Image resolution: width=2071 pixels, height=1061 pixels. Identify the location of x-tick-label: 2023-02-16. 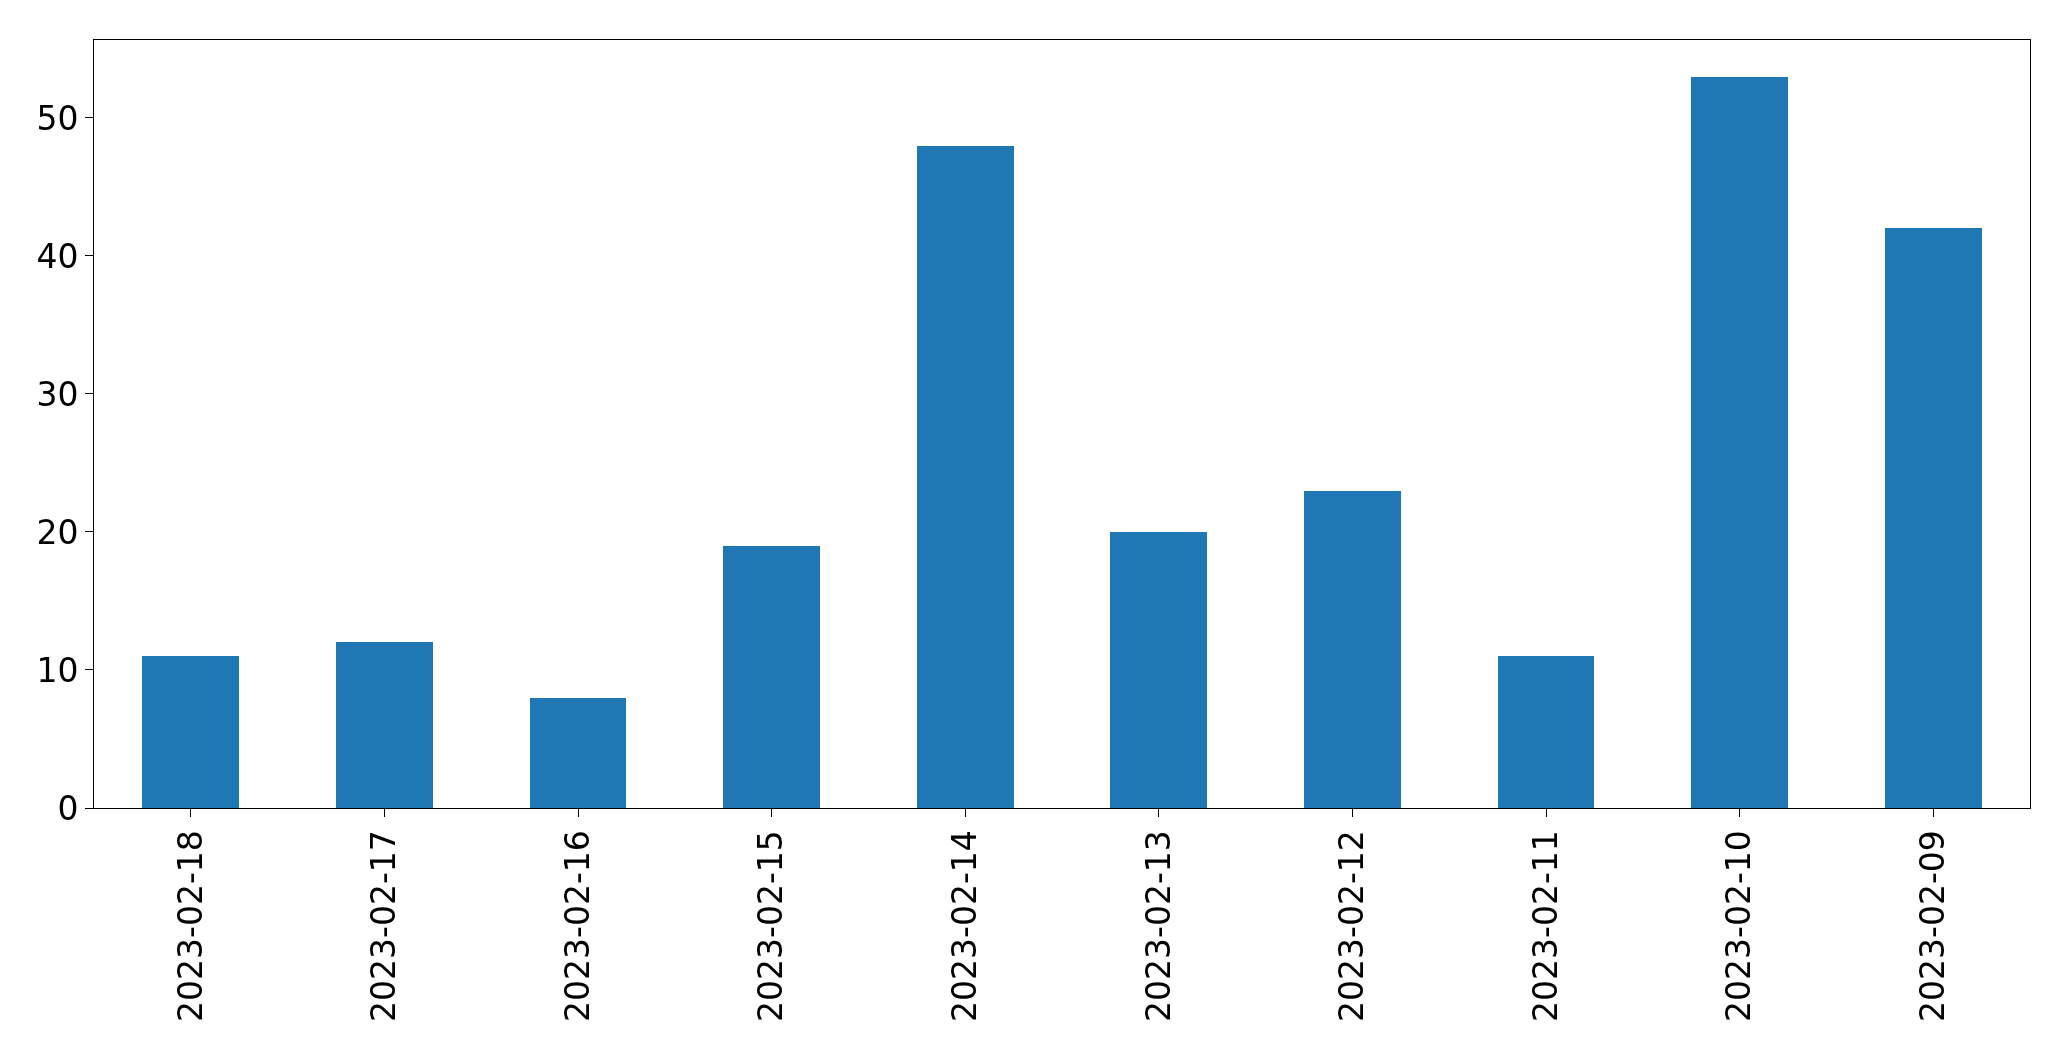
(577, 926).